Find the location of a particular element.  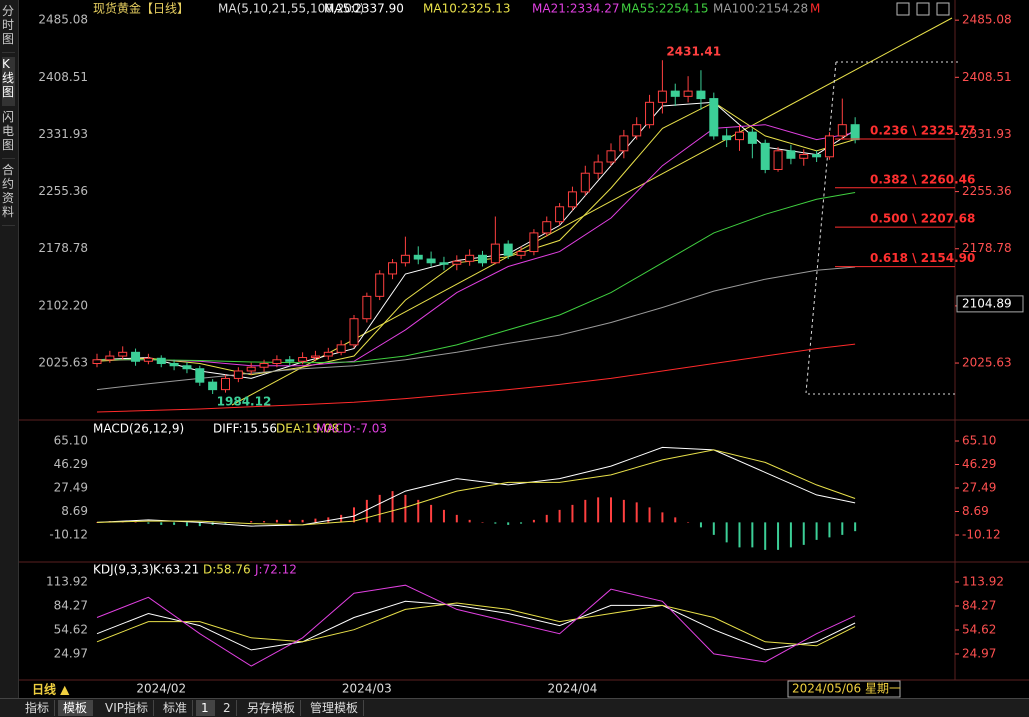

annotation: 1984.12 is located at coordinates (244, 402).